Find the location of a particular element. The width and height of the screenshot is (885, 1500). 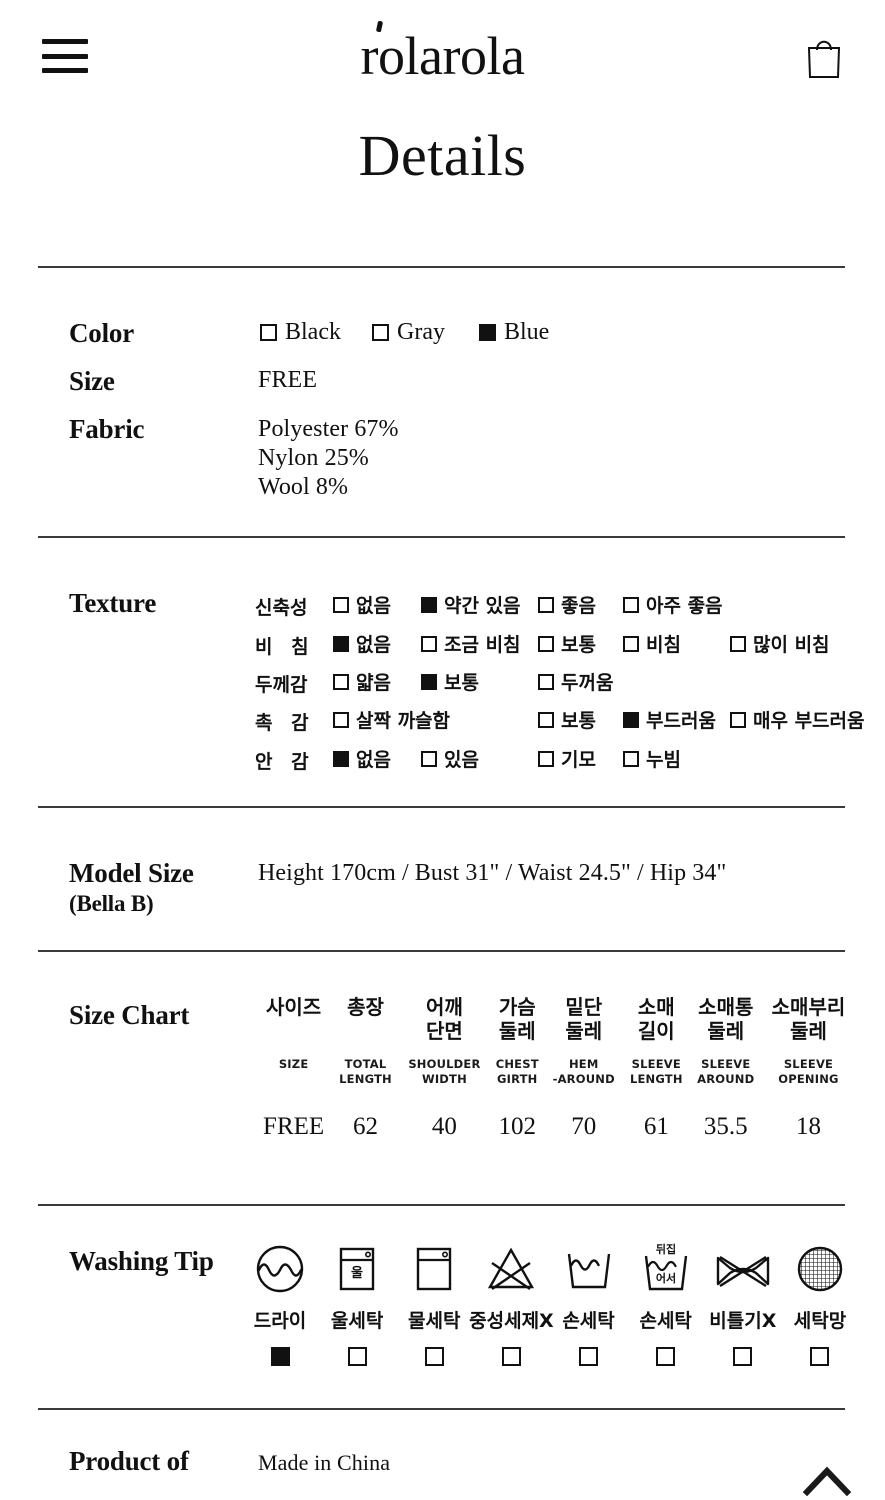

washing-tip-item: 울 울세탁 is located at coordinates (357, 1302).